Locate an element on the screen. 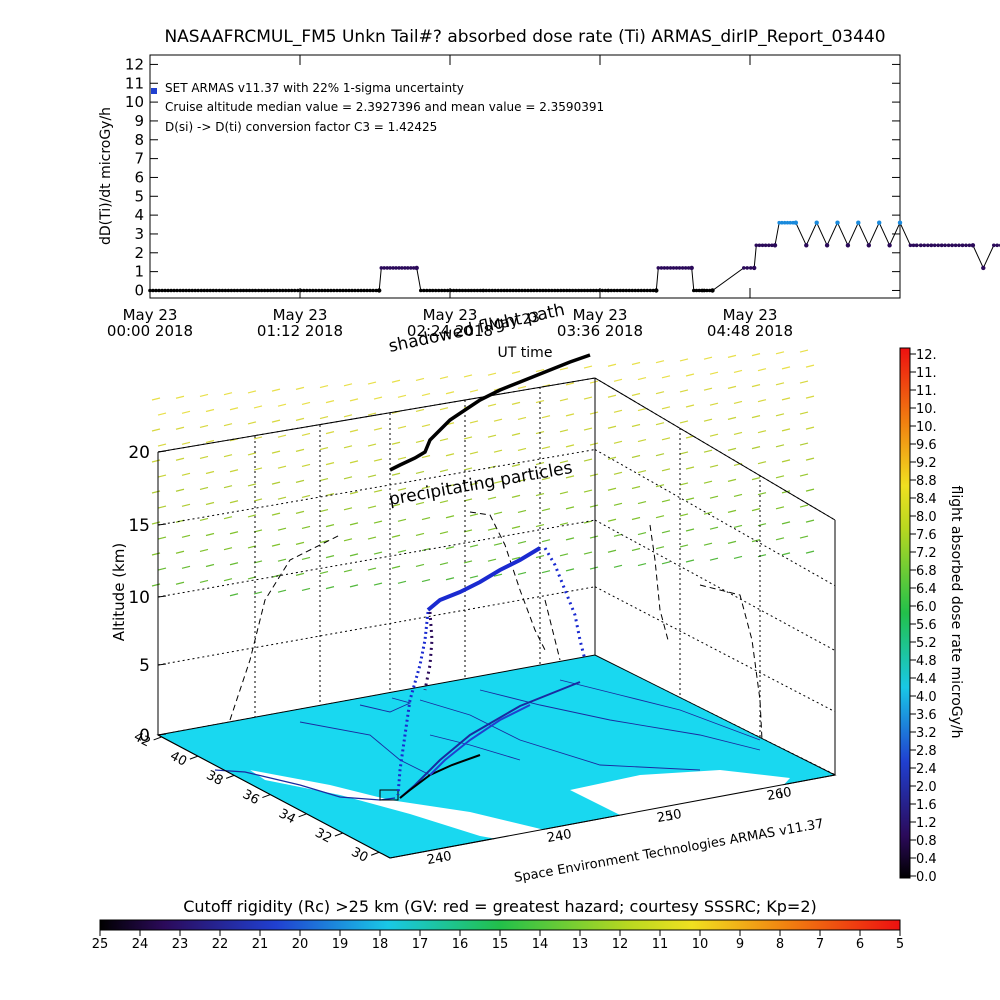  x-tick-label-time: 02:24 2018 is located at coordinates (450, 331).